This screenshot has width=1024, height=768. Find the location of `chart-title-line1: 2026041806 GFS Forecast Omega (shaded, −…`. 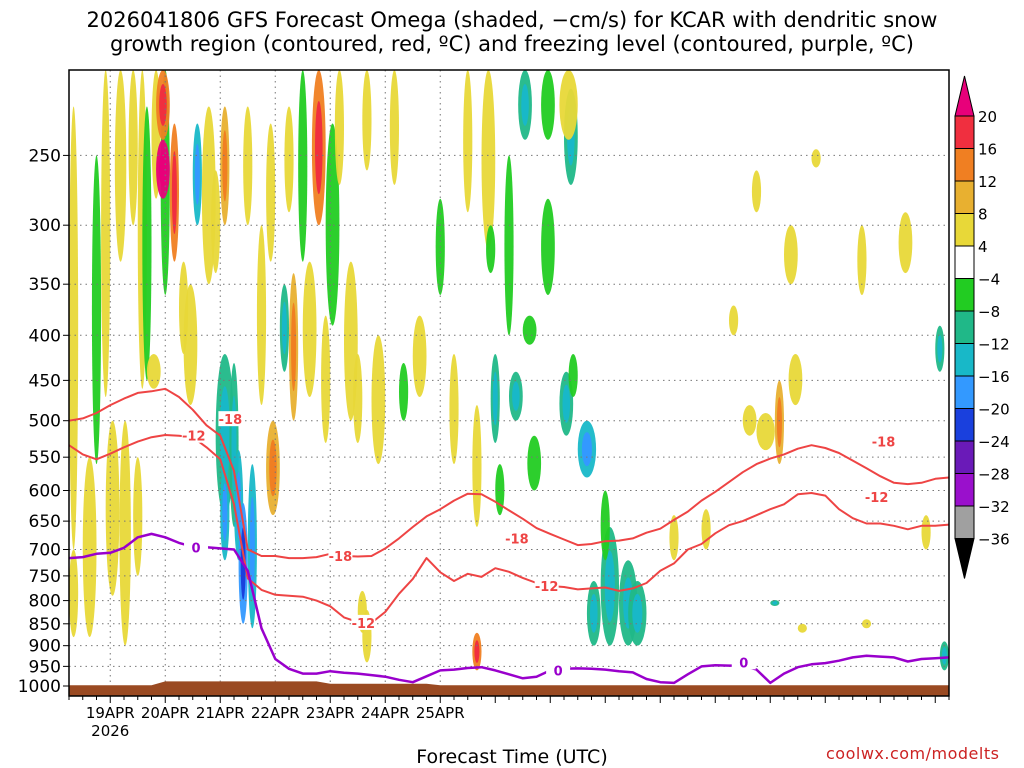

chart-title-line1: 2026041806 GFS Forecast Omega (shaded, −… is located at coordinates (512, 20).